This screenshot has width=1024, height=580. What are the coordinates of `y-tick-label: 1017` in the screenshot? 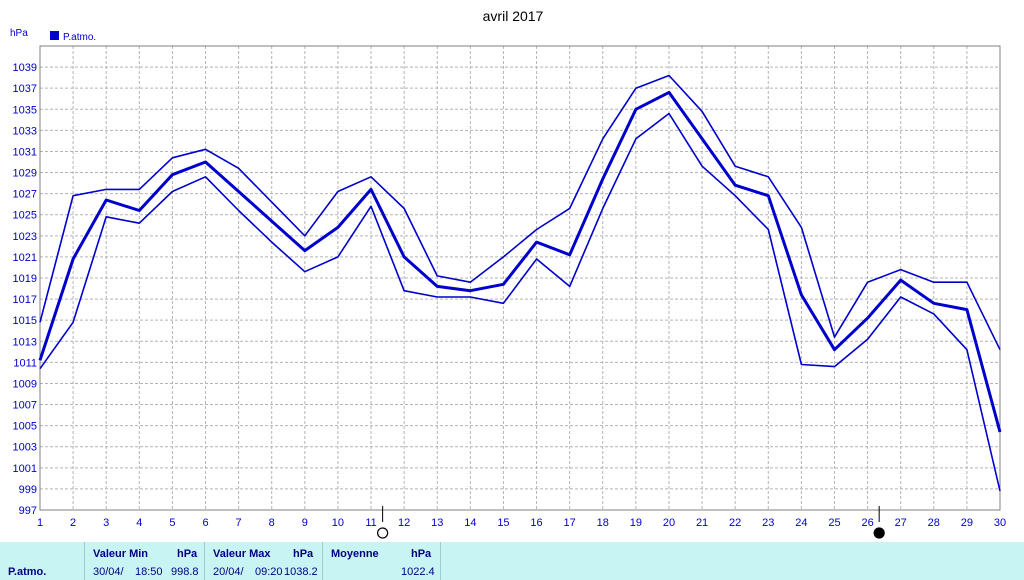 It's located at (25, 300).